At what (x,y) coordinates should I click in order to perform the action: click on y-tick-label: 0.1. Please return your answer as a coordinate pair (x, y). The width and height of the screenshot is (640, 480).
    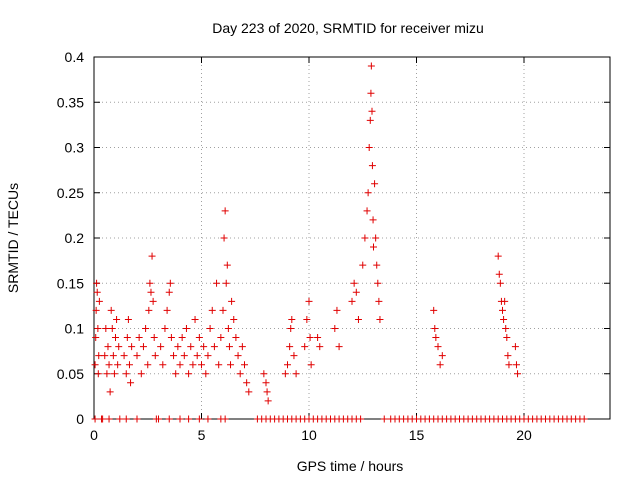
    Looking at the image, I should click on (75, 329).